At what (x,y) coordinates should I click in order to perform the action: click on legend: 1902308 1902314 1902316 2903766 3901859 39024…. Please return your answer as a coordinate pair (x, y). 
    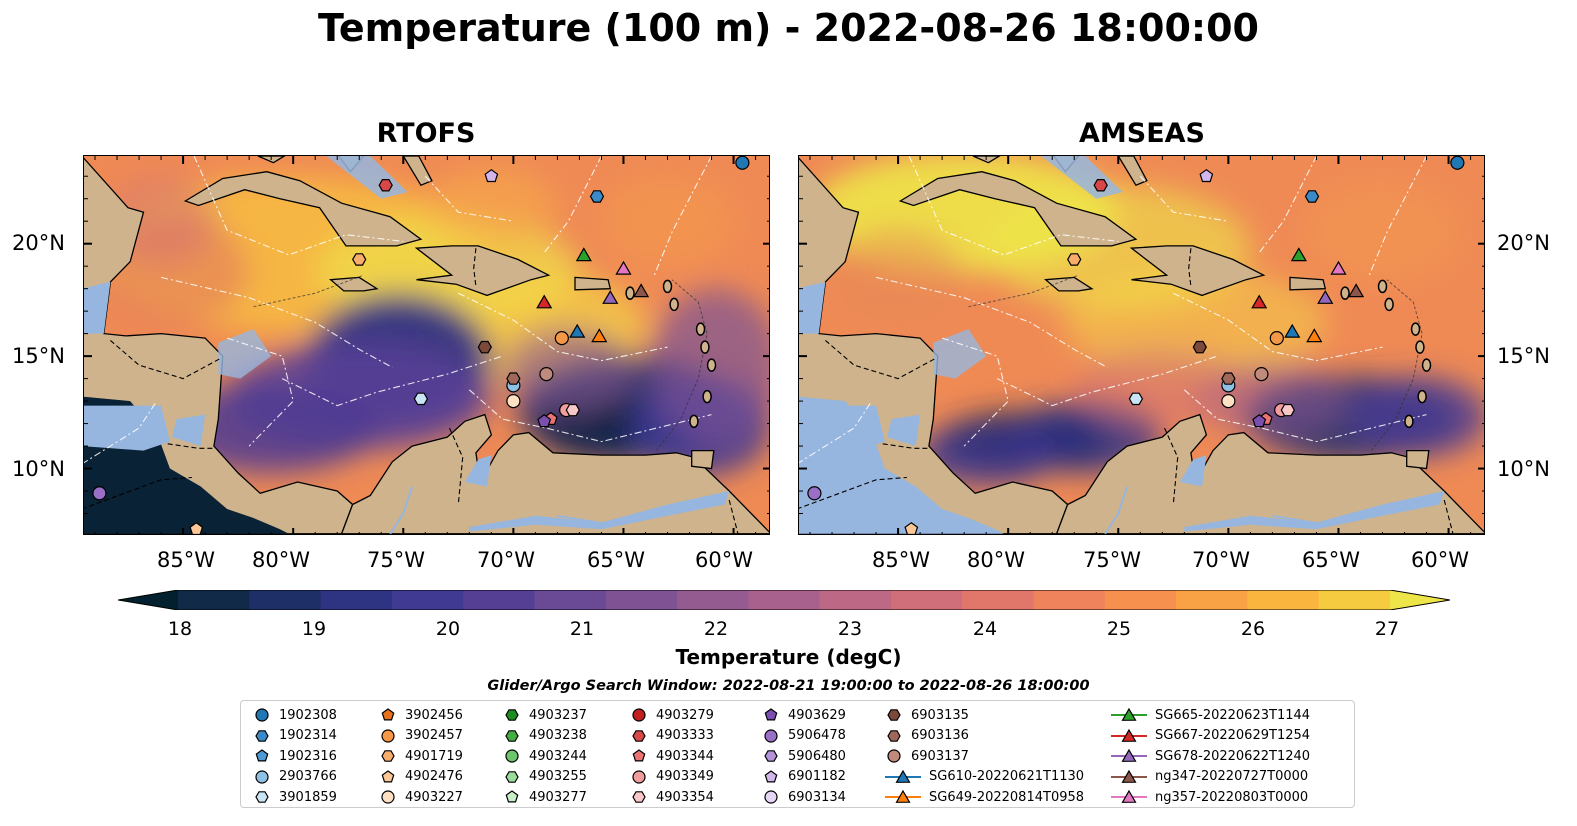
    Looking at the image, I should click on (797, 754).